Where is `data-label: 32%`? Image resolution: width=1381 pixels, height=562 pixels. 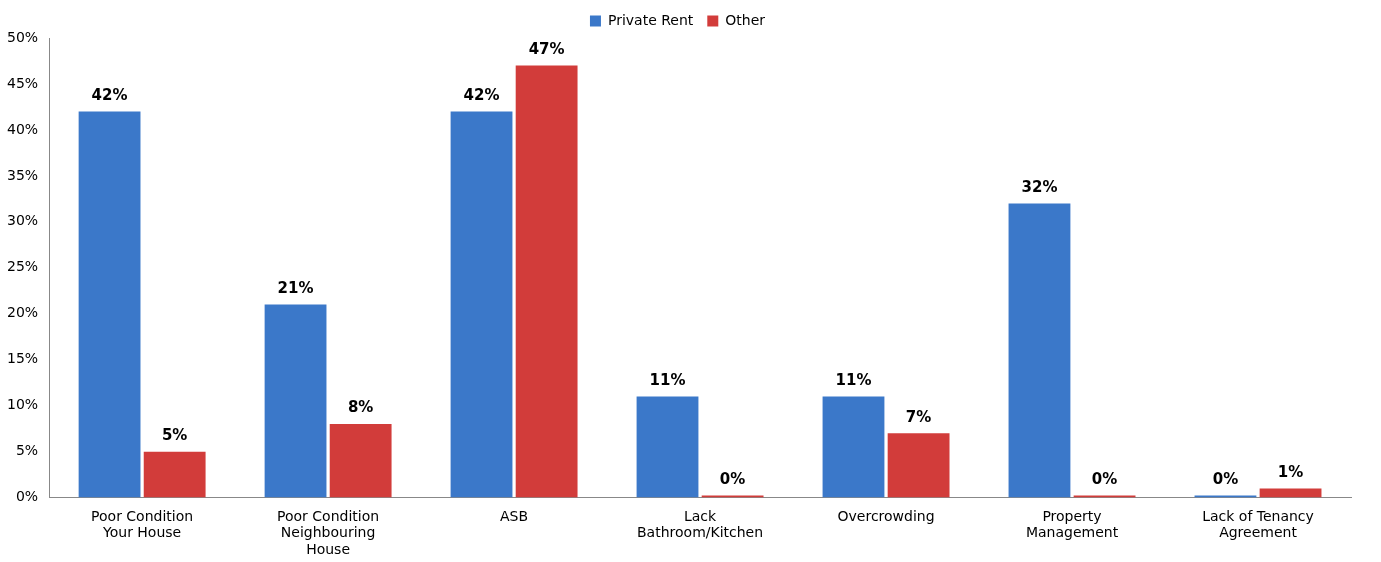
data-label: 32% is located at coordinates (1039, 186).